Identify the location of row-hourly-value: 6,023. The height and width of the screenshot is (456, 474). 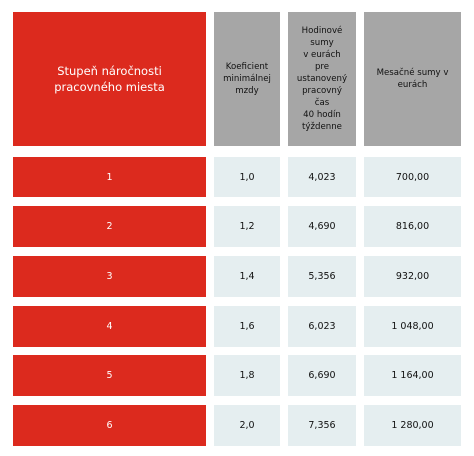
(322, 326).